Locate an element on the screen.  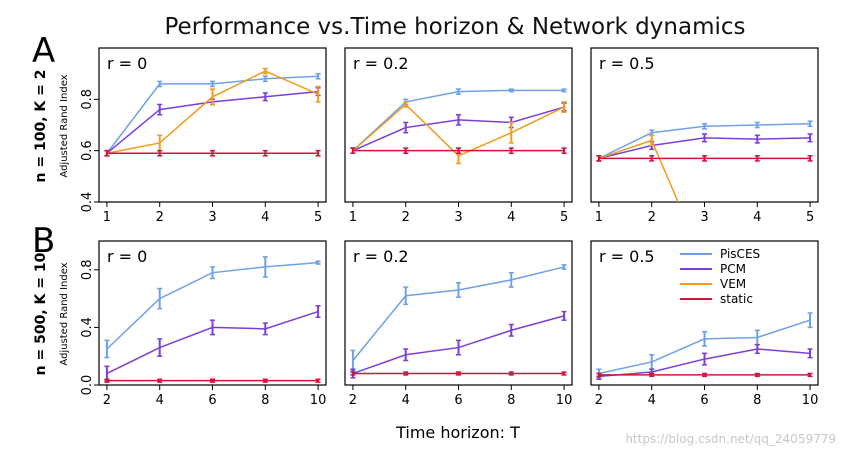
row-a-letter: A is located at coordinates (43, 51).